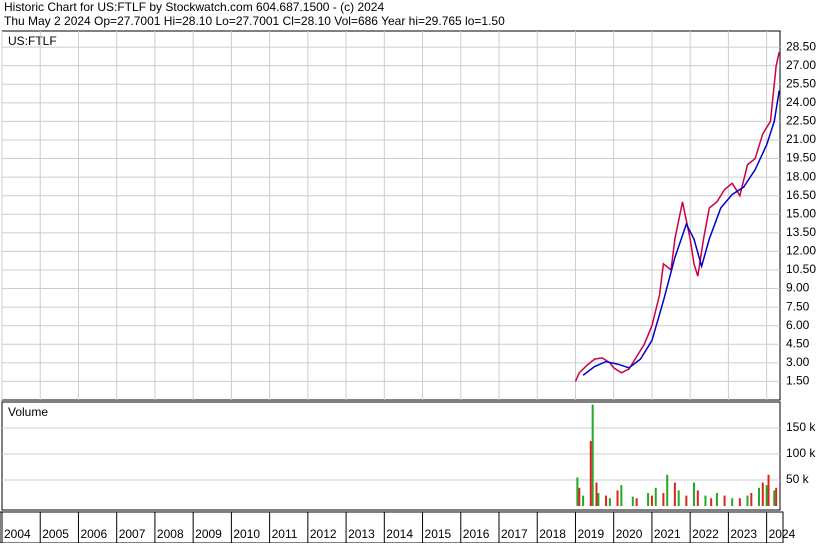 The width and height of the screenshot is (830, 548). I want to click on x-tick-label: 2016, so click(476, 534).